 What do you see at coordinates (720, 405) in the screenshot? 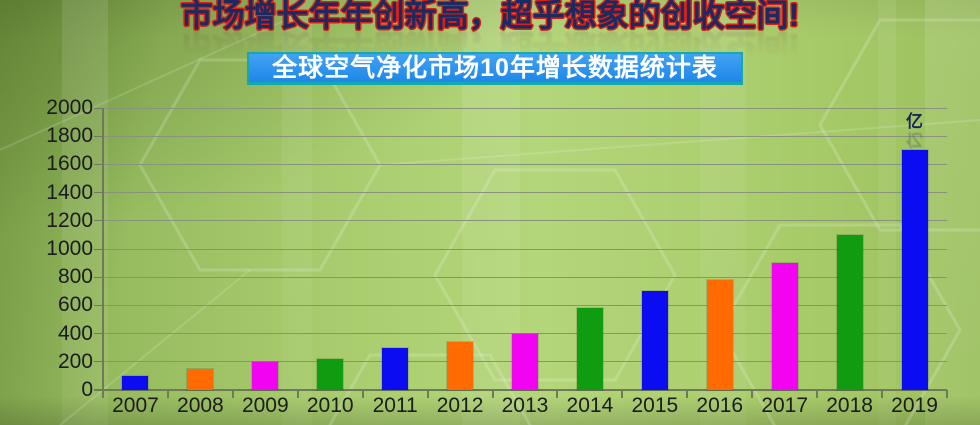
I see `x-axis-label: 2016` at bounding box center [720, 405].